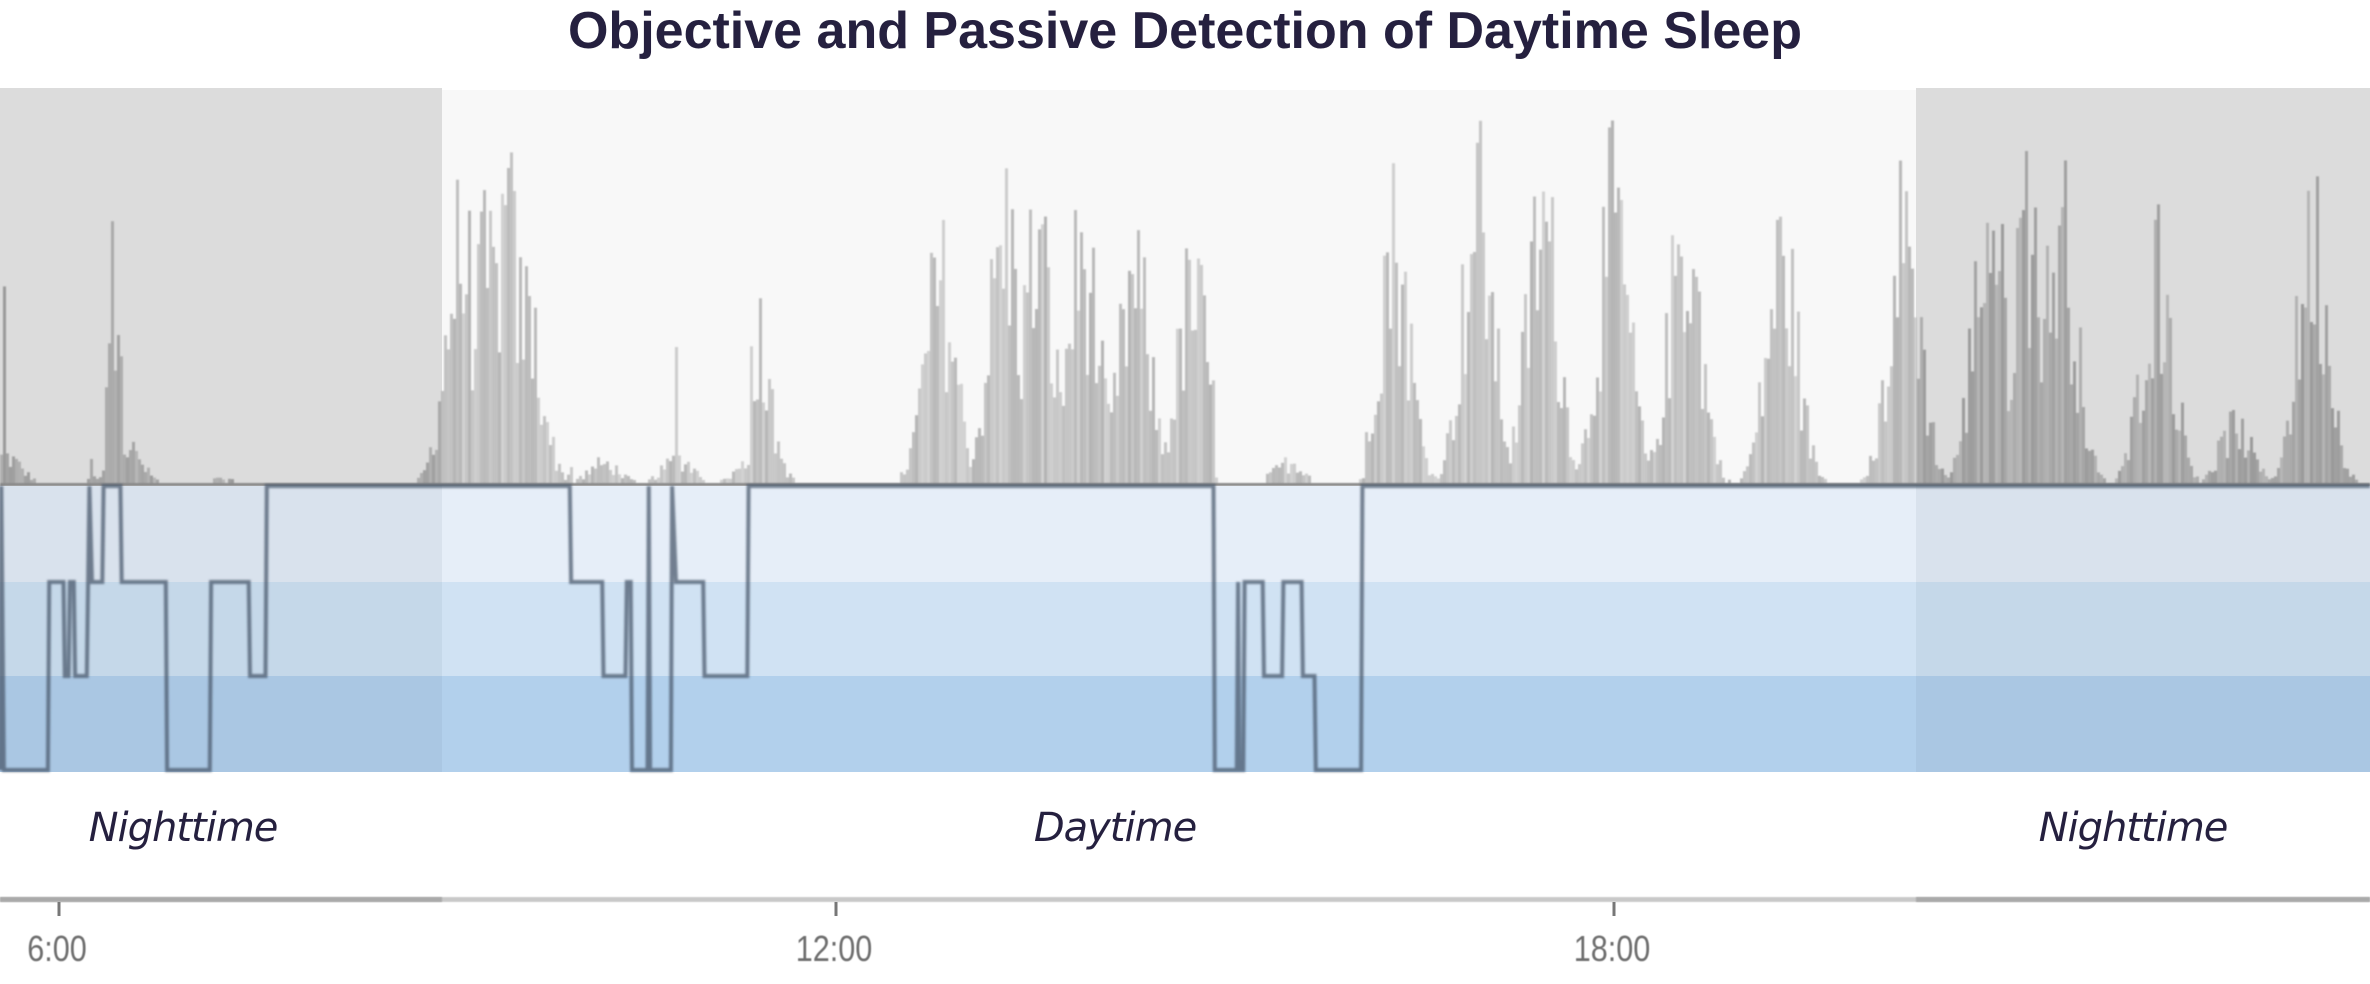 The width and height of the screenshot is (2370, 984). I want to click on region-label-nighttime-left: Nighttime, so click(183, 828).